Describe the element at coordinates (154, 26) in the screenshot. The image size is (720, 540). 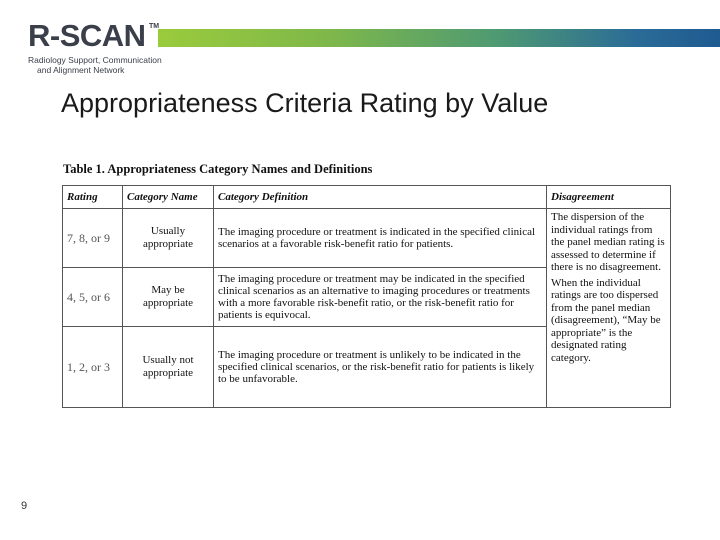
I see `logo-trademark: TM` at that location.